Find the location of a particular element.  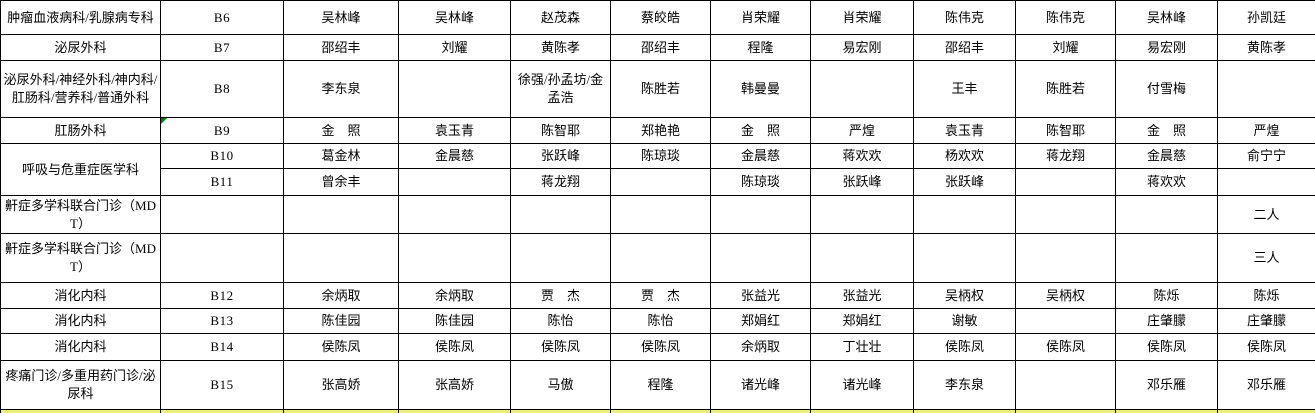

doctor-cell: 徐强/孙孟坊/金孟浩 is located at coordinates (560, 89).